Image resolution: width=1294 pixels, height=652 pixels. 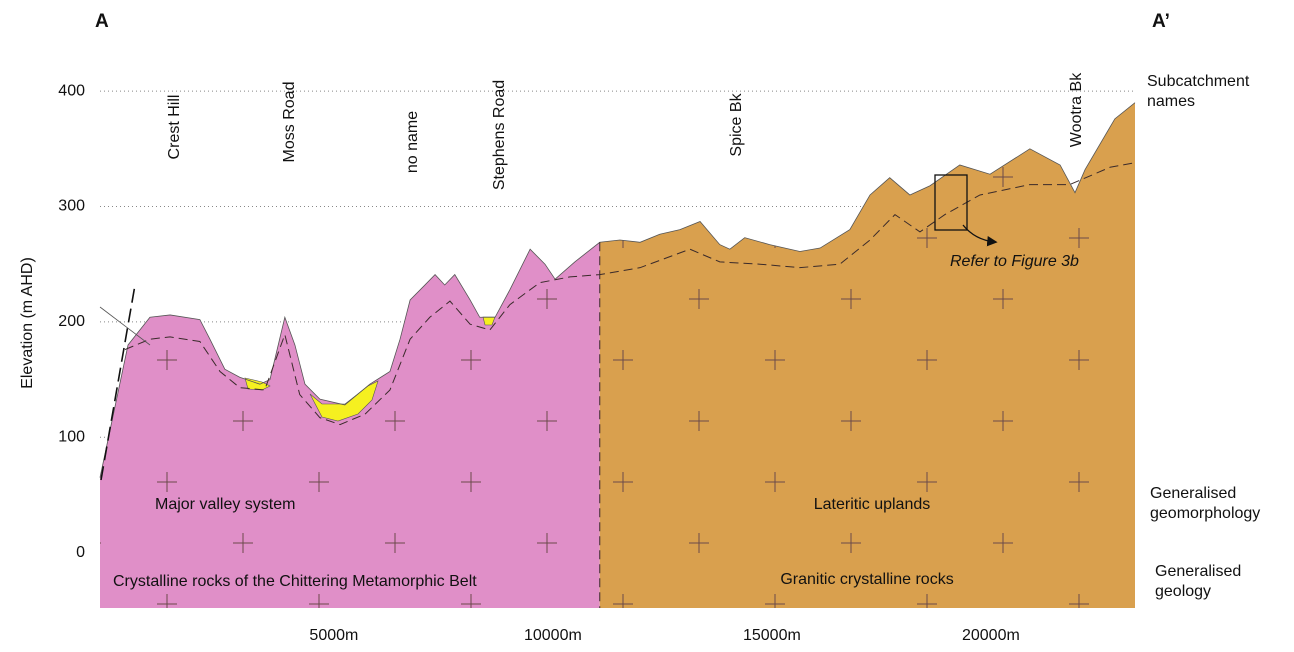 I want to click on subcatchment-label: Stephens Road, so click(x=499, y=135).